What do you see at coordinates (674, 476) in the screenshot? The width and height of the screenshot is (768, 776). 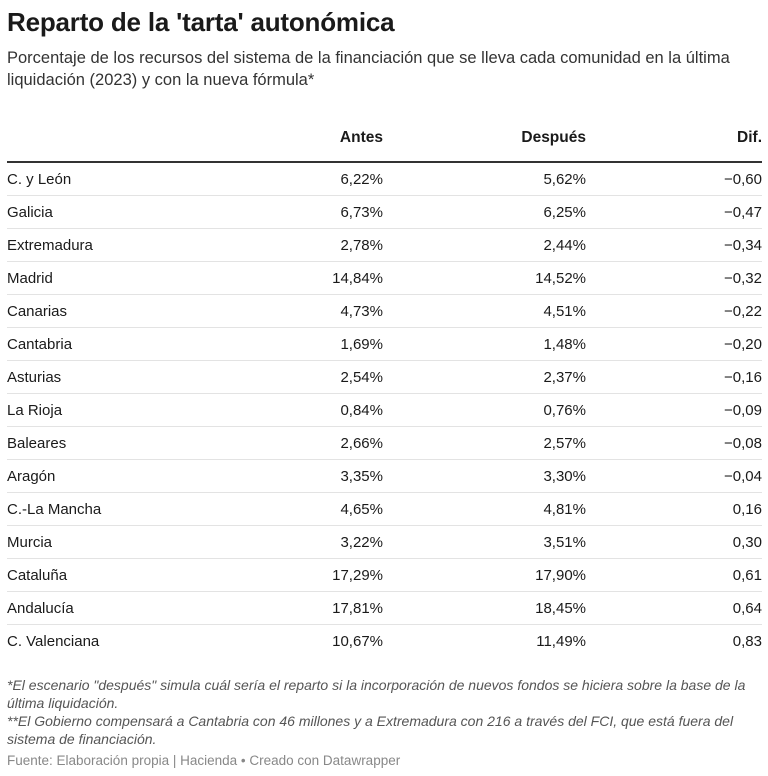 I see `dif-cell: −0,04` at bounding box center [674, 476].